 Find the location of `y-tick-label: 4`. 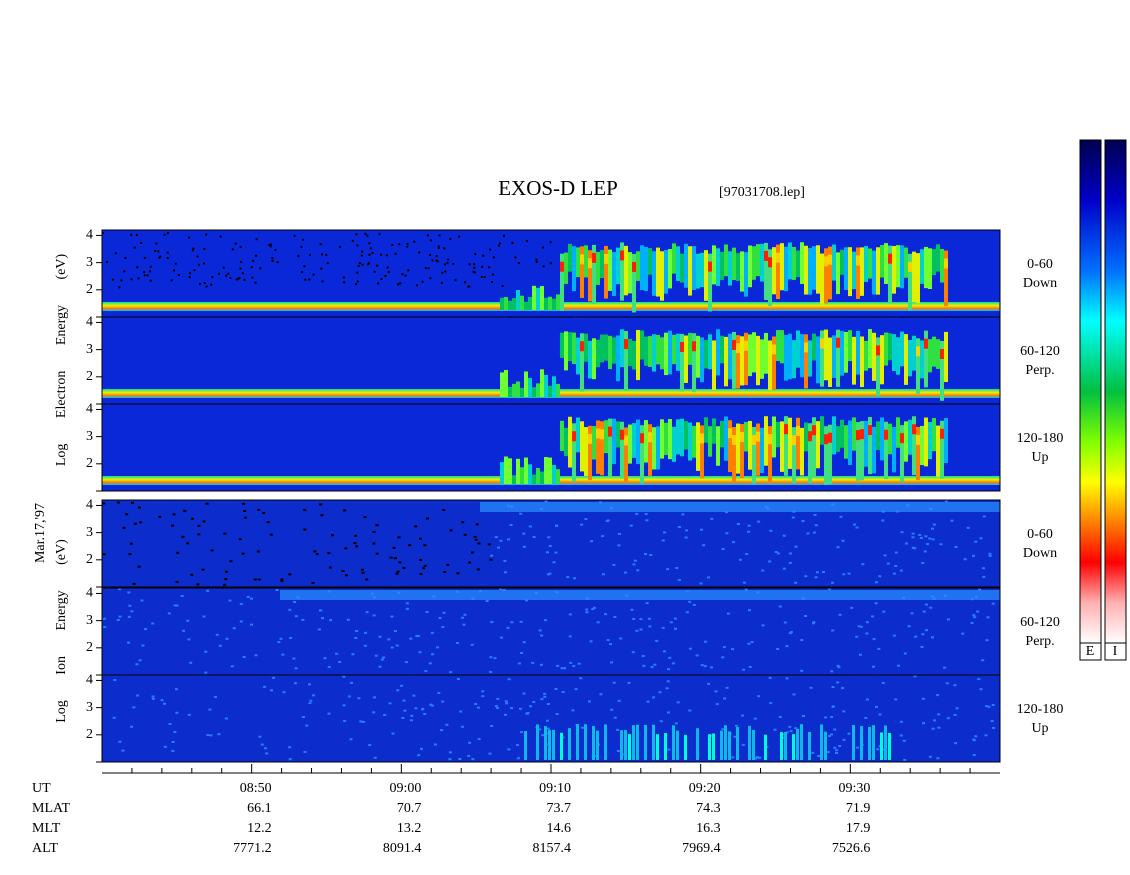

y-tick-label: 4 is located at coordinates (89, 593).